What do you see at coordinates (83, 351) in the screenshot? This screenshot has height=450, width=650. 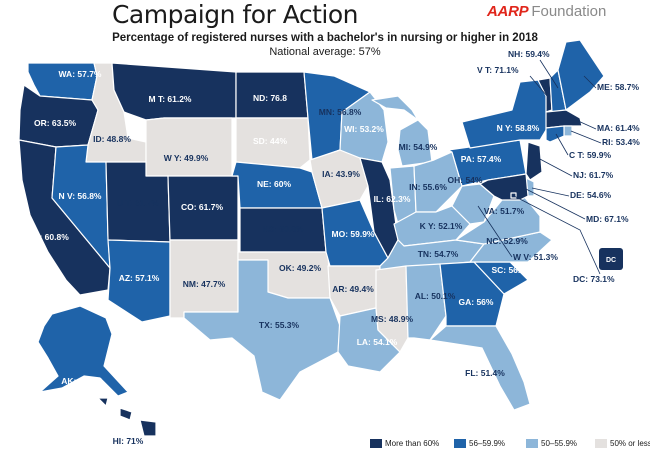 I see `state-ak` at bounding box center [83, 351].